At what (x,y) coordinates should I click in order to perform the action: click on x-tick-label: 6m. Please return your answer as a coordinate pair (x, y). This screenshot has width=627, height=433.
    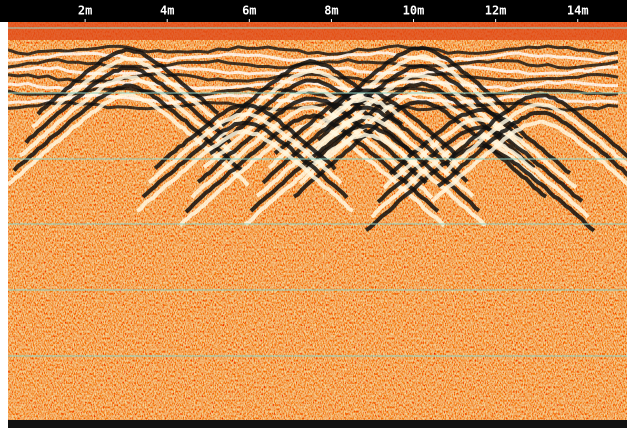
    Looking at the image, I should click on (249, 11).